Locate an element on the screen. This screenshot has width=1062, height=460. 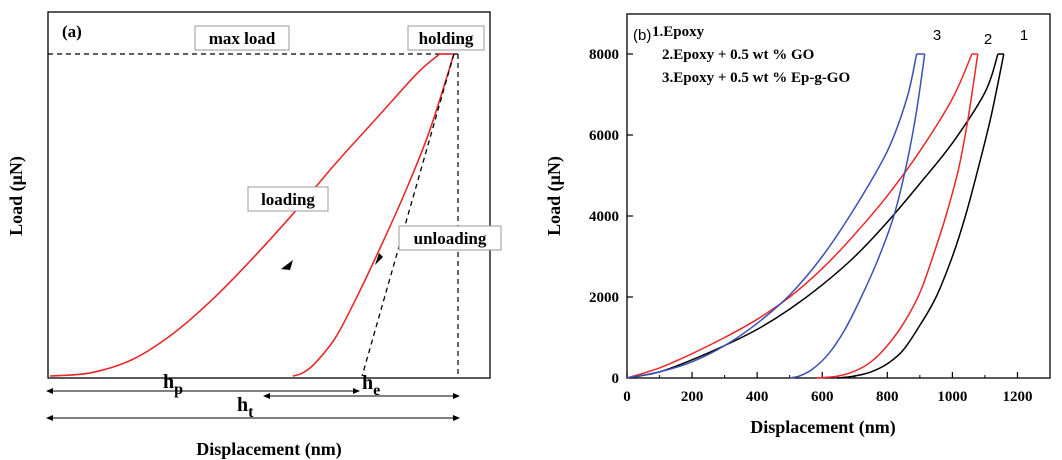
hp-arrow-left is located at coordinates (49, 391).